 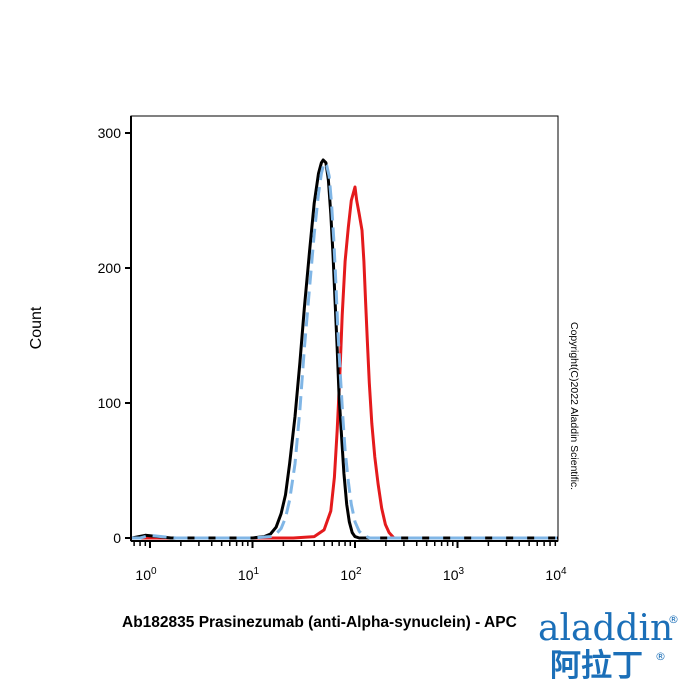 I want to click on x-tick-label: 10², so click(x=351, y=574).